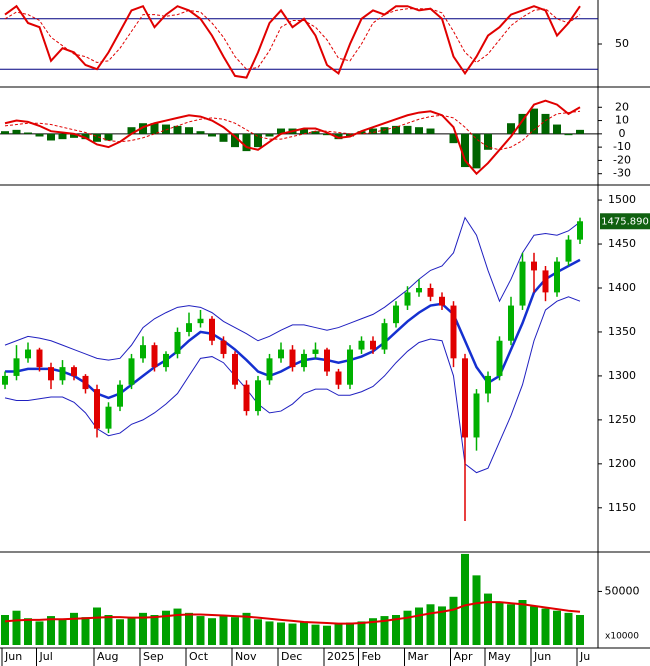  Describe the element at coordinates (341, 656) in the screenshot. I see `x-tick-label: 2025` at that location.